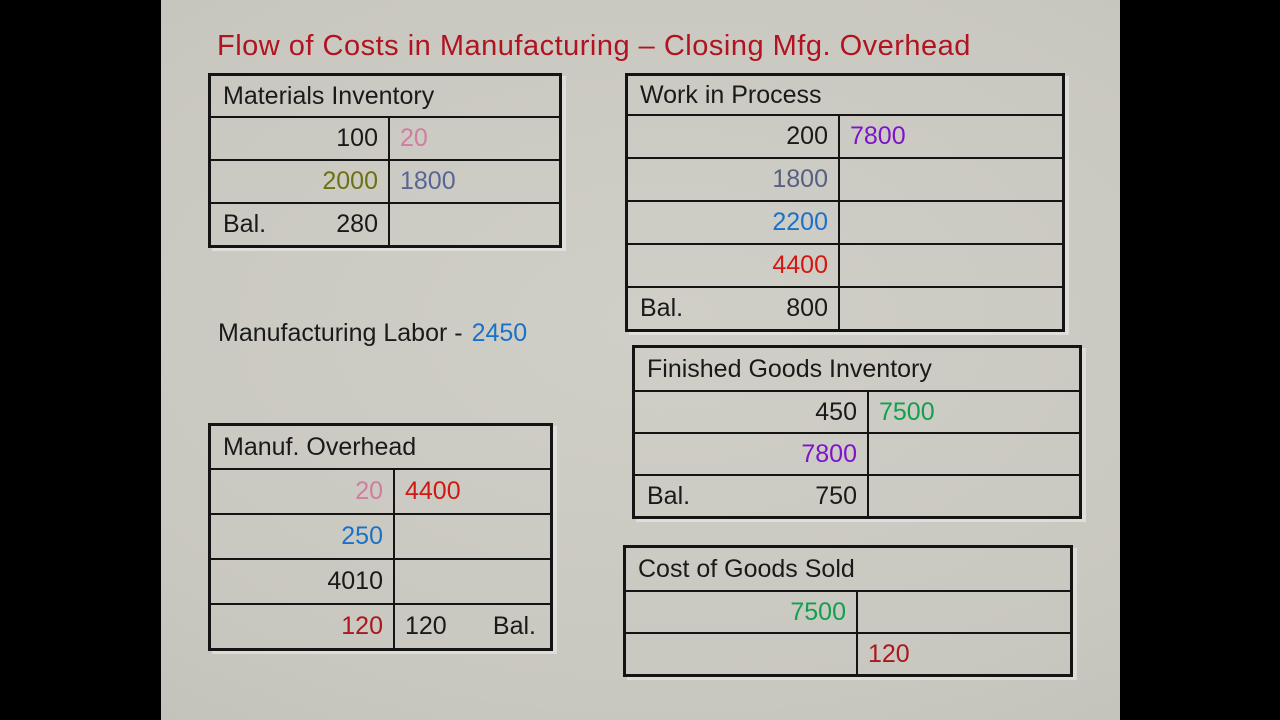 This screenshot has width=1280, height=720. What do you see at coordinates (302, 581) in the screenshot?
I see `debit-cell: 4010` at bounding box center [302, 581].